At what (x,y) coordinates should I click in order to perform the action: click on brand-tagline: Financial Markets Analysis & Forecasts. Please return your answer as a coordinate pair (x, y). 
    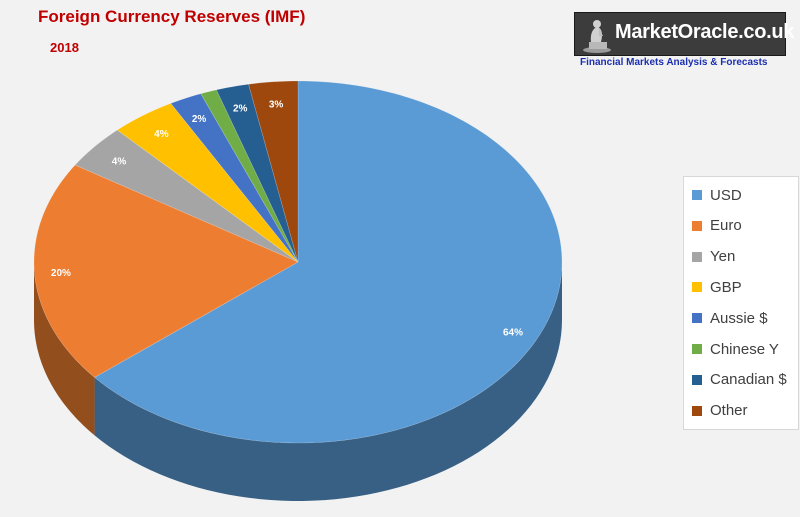
    Looking at the image, I should click on (674, 62).